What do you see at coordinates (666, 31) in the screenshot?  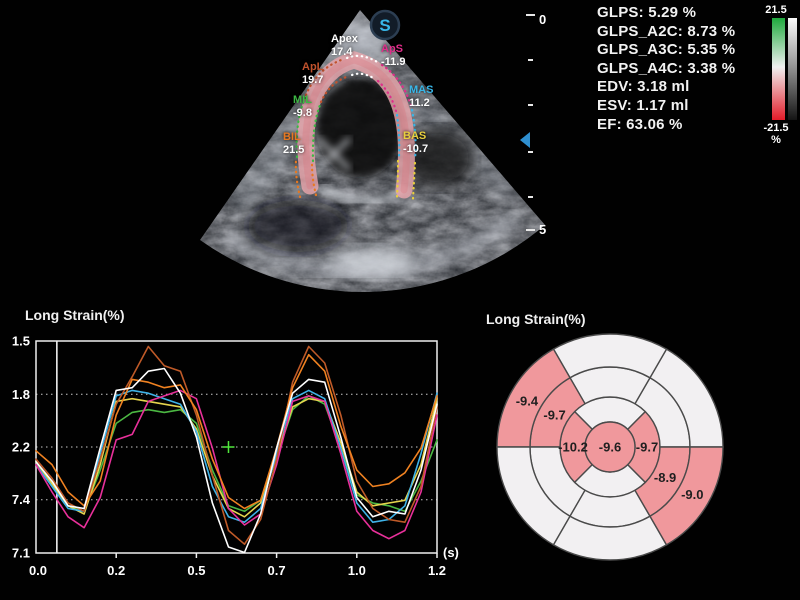 I see `measurement-glps-a2c: GLPS_A2C: 8.73 %` at bounding box center [666, 31].